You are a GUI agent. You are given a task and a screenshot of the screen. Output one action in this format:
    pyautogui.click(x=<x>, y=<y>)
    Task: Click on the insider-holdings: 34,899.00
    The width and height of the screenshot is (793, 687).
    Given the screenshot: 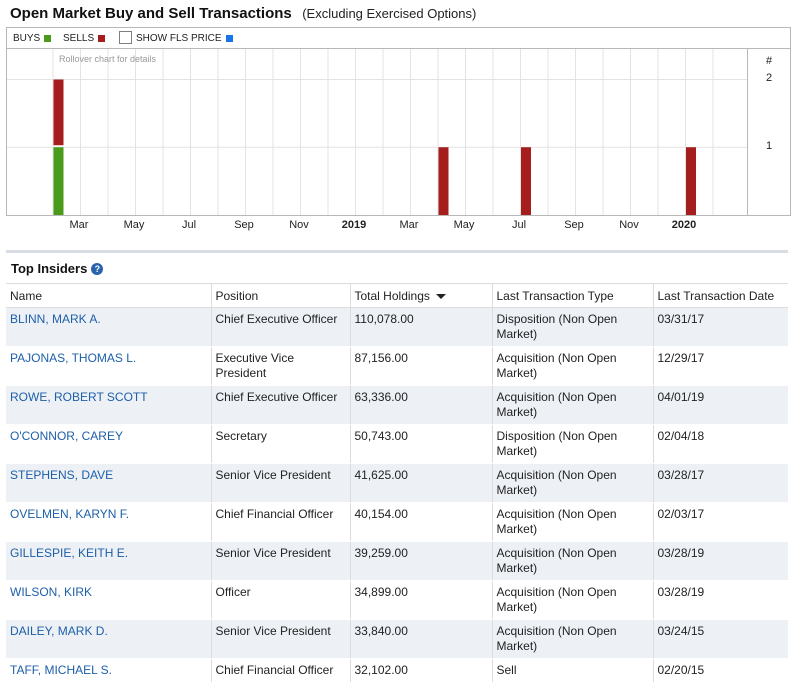 What is the action you would take?
    pyautogui.click(x=381, y=592)
    